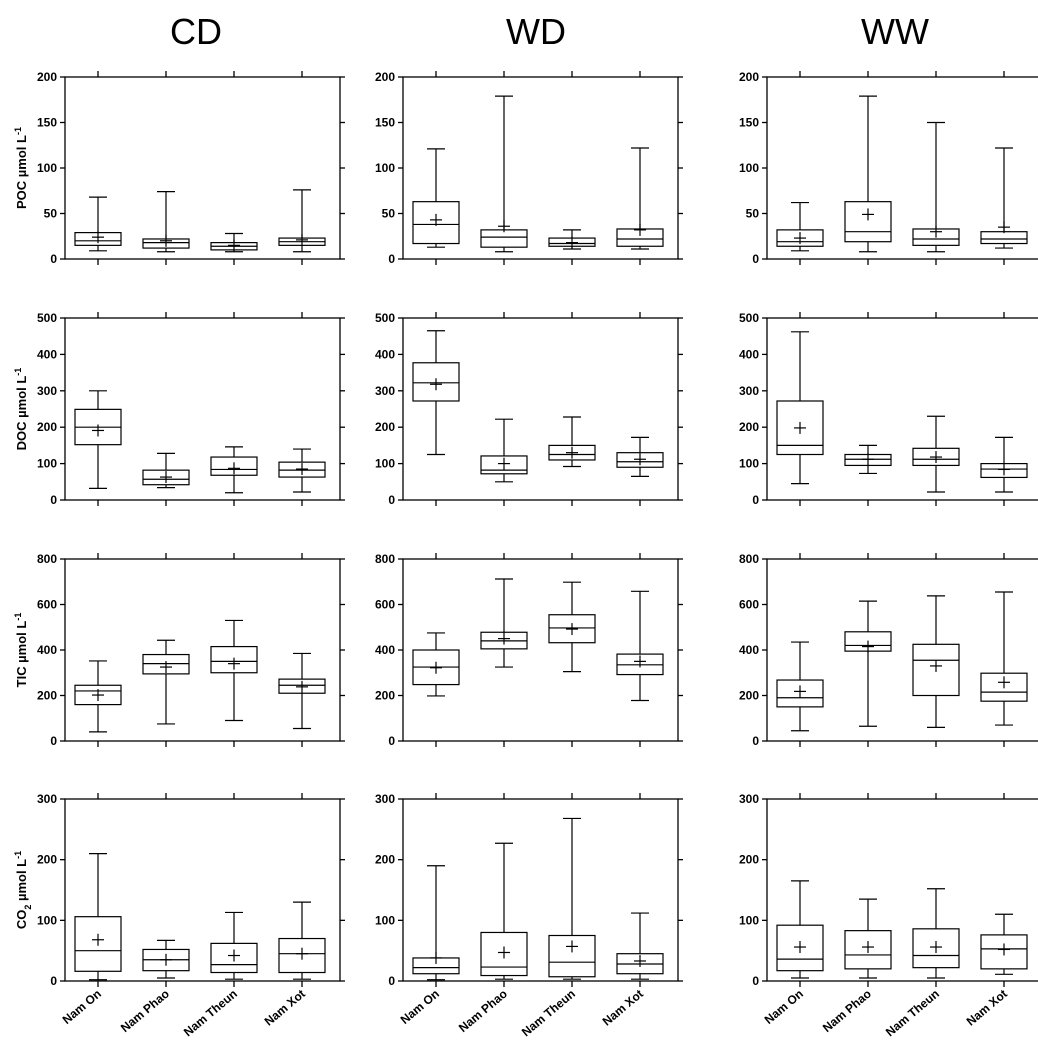 The image size is (1038, 1048). Describe the element at coordinates (888, 650) in the screenshot. I see `panel-tic-ww: 0 200 400 600 800` at that location.